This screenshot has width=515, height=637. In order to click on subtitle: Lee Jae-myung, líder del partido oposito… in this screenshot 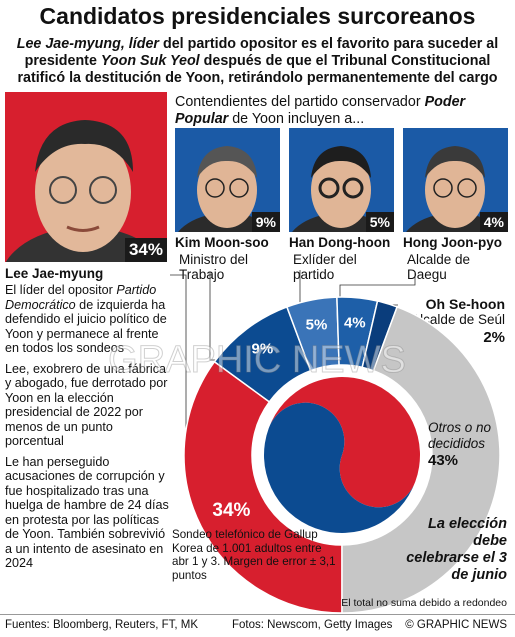, I will do `click(257, 61)`.